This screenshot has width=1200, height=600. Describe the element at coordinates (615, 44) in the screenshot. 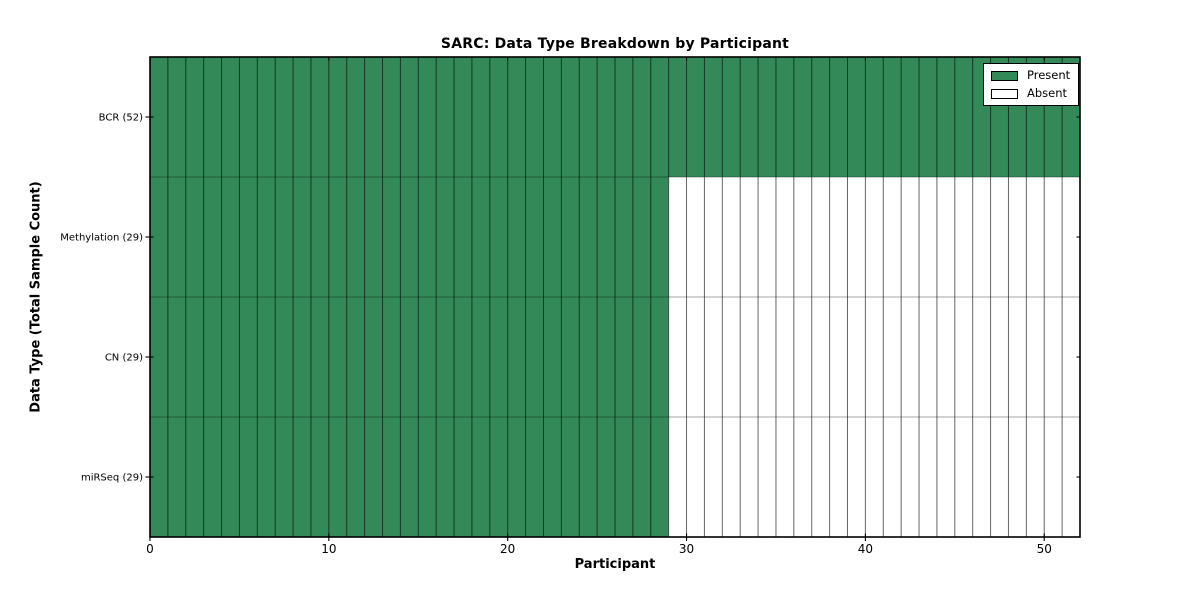

I see `chart-title: SARC: Data Type Breakdown by Participant` at that location.